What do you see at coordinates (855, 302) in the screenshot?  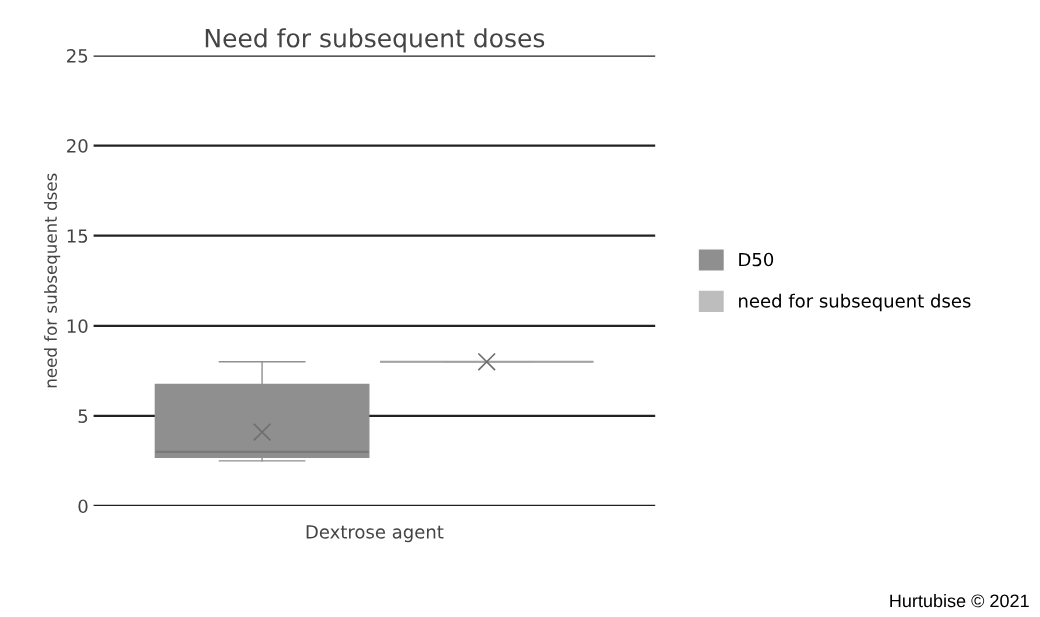 I see `legend-label: need for subsequent dses` at bounding box center [855, 302].